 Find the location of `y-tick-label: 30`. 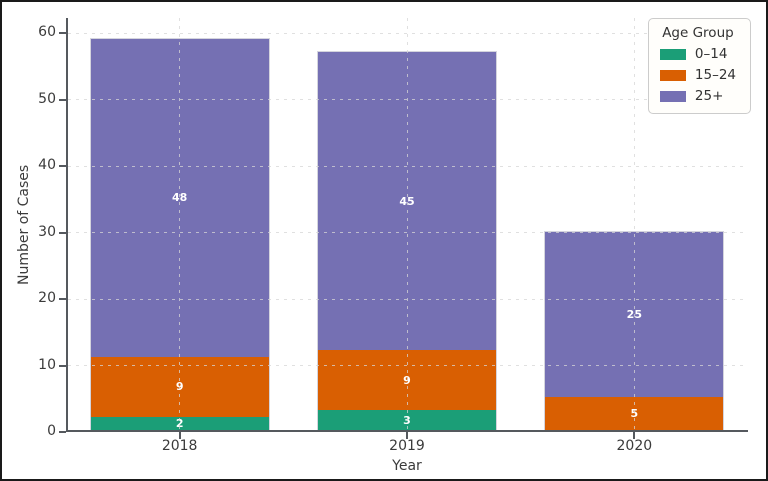

y-tick-label: 30 is located at coordinates (47, 231).